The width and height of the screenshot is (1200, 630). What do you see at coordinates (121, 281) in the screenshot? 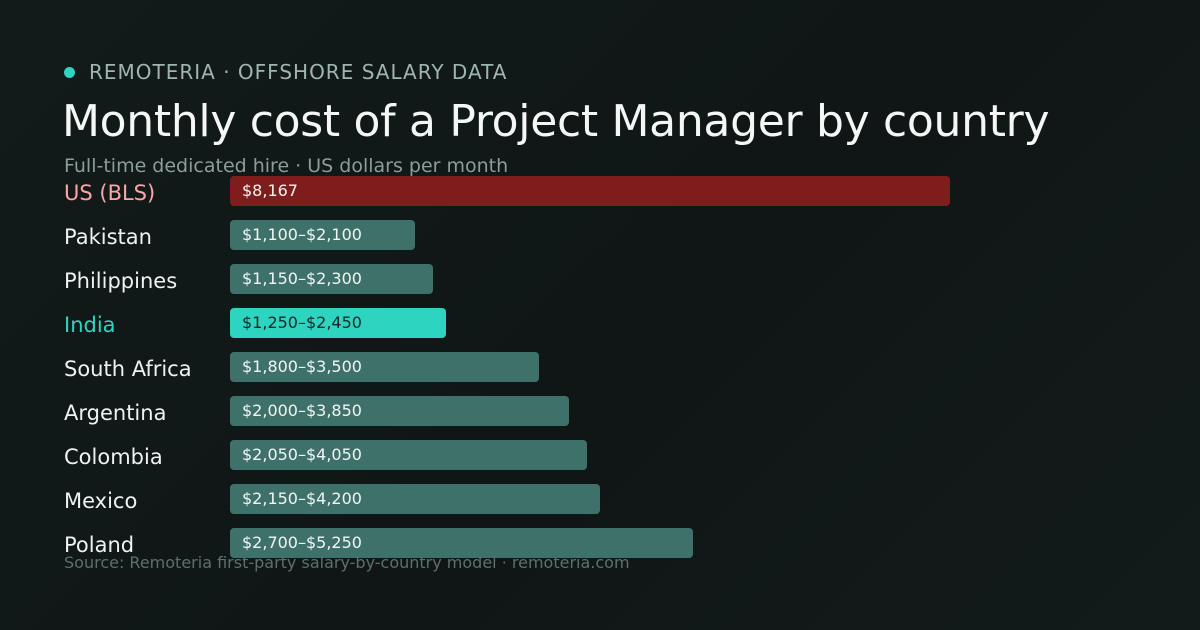
I see `category-label: Philippines` at bounding box center [121, 281].